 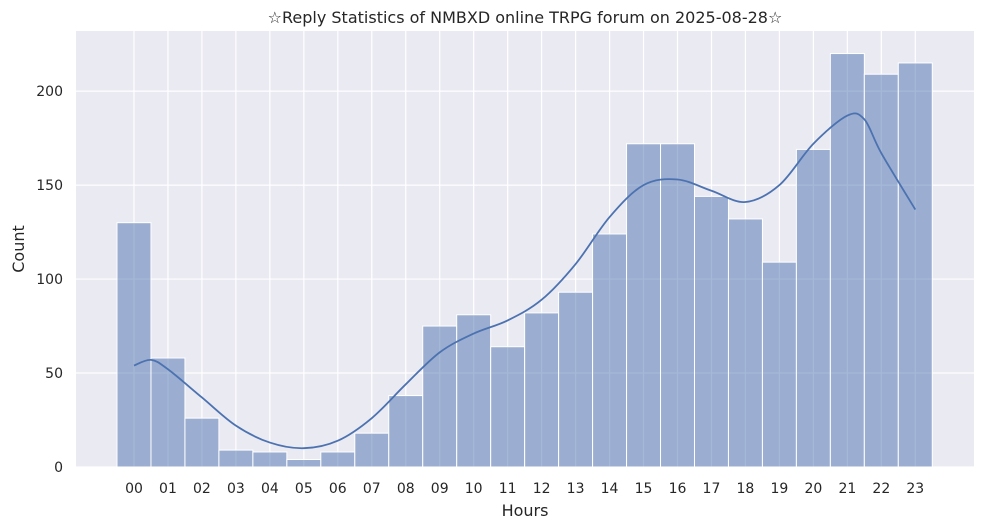 What do you see at coordinates (915, 489) in the screenshot?
I see `x-tick-label: 23` at bounding box center [915, 489].